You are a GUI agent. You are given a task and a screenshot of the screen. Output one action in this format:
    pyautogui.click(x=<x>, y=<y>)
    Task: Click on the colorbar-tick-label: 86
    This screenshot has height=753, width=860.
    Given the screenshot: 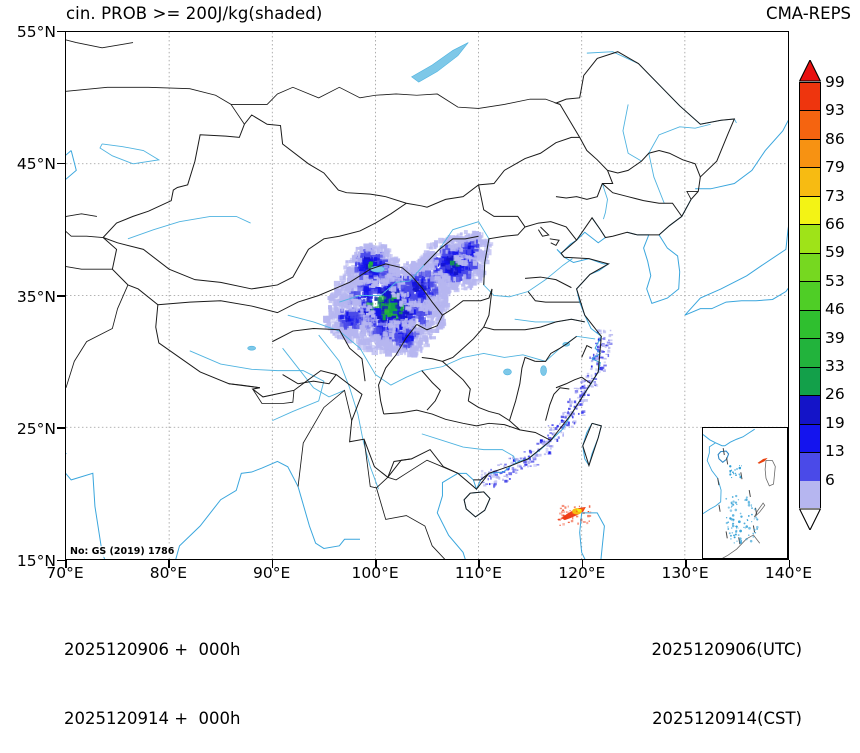 What is the action you would take?
    pyautogui.click(x=835, y=138)
    